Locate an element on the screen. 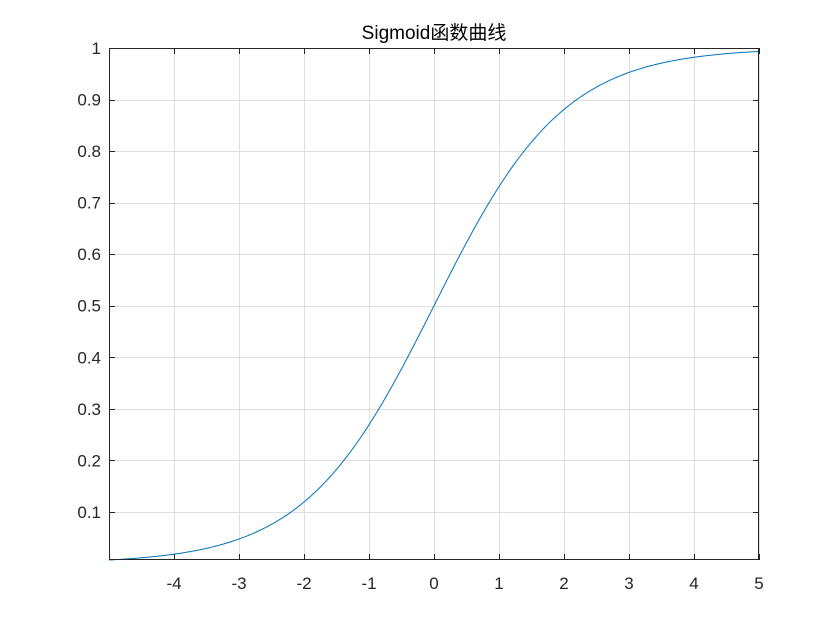 This screenshot has width=840, height=630. y-tick-label: 0.7 is located at coordinates (89, 203).